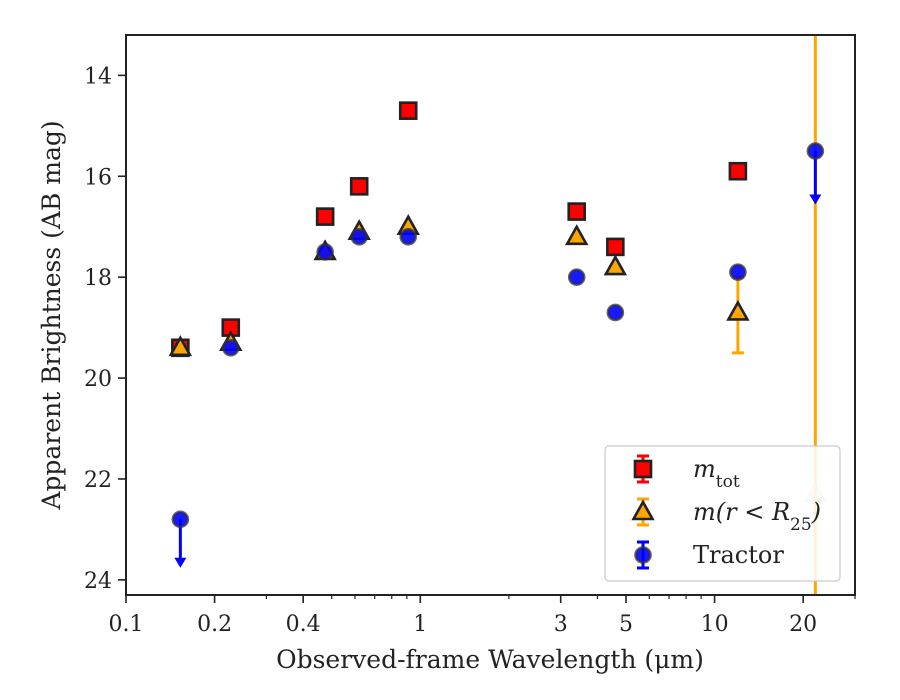  What do you see at coordinates (686, 473) in the screenshot?
I see `legend-entry: mtot` at bounding box center [686, 473].